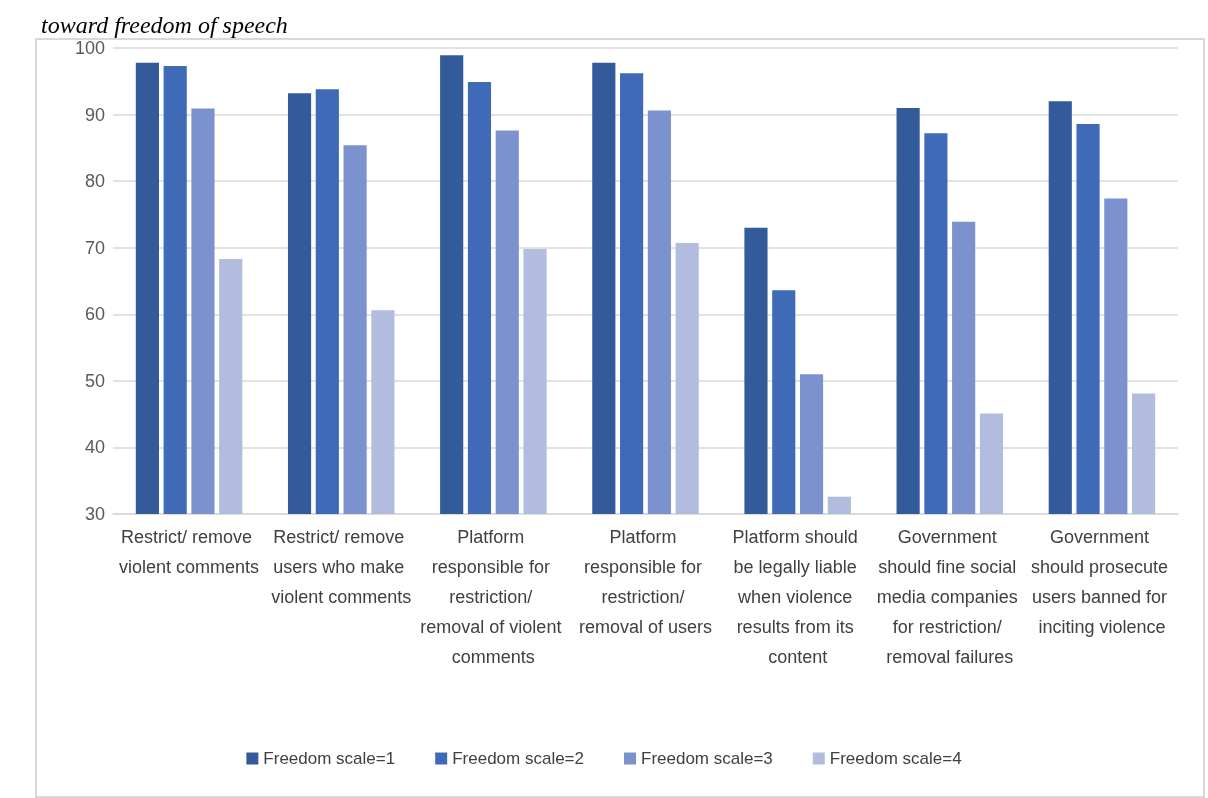 The image size is (1208, 798). Describe the element at coordinates (895, 758) in the screenshot. I see `legend-label: Freedom scale=4` at that location.